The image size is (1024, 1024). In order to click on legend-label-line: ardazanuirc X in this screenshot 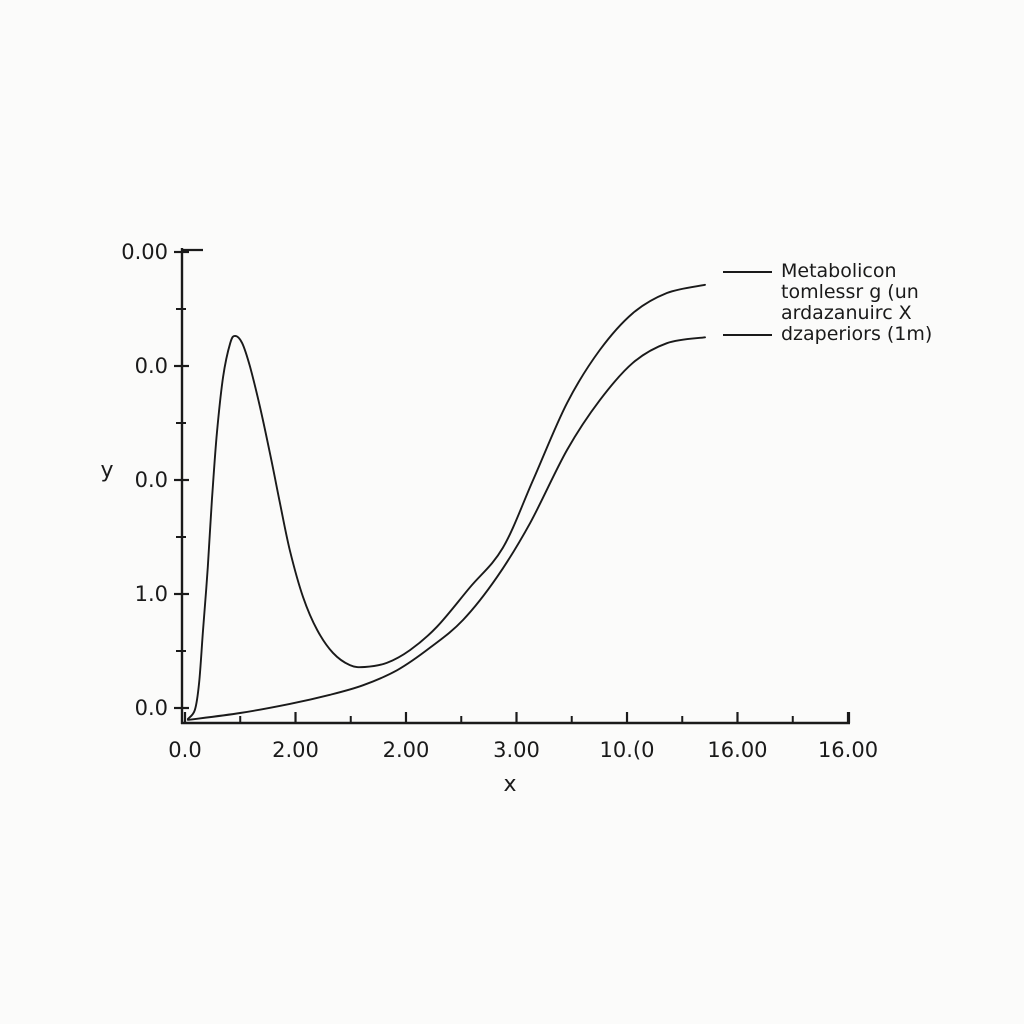, I will do `click(846, 313)`.